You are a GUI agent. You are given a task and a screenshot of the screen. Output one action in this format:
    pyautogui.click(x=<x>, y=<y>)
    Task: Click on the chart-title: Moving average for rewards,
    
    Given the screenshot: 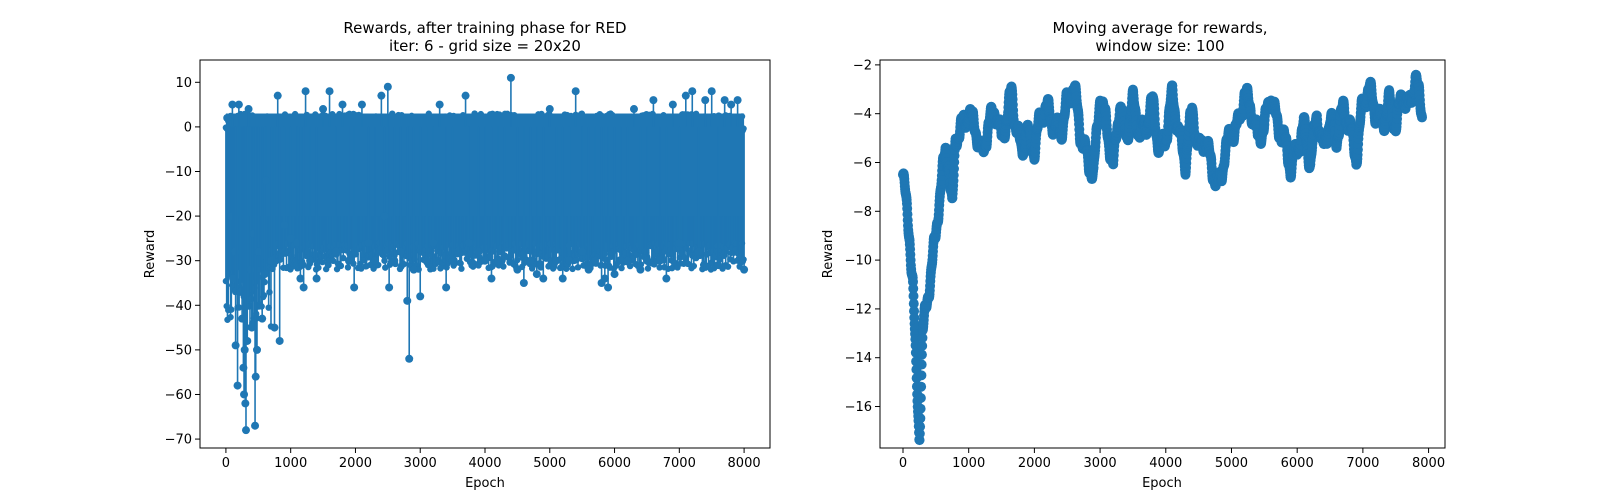 What is the action you would take?
    pyautogui.click(x=1159, y=28)
    